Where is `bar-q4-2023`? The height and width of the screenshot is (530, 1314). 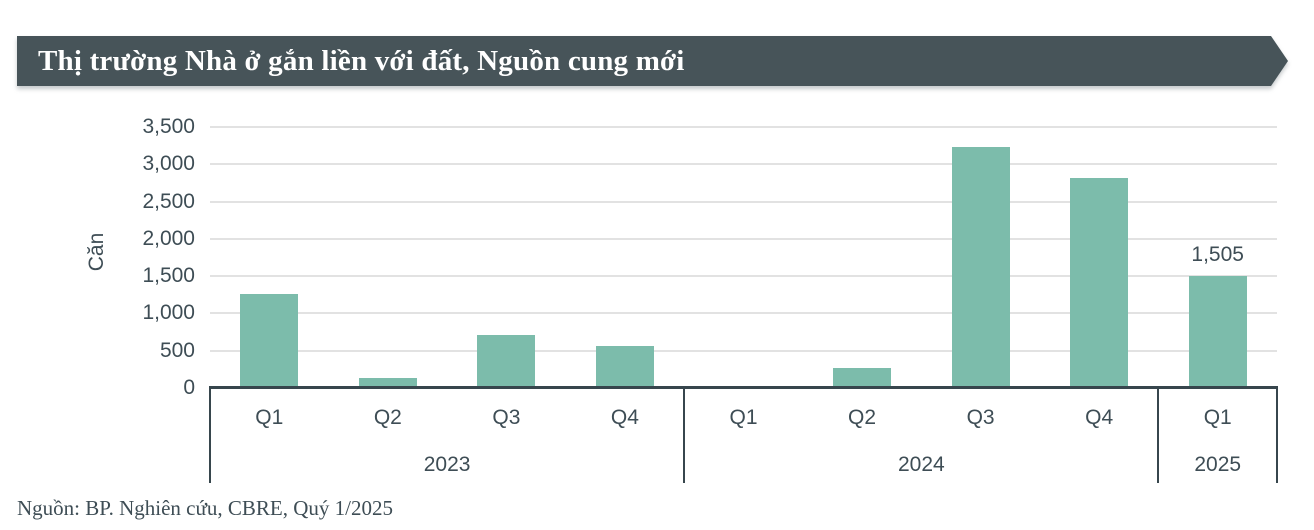
bar-q4-2023 is located at coordinates (624, 367).